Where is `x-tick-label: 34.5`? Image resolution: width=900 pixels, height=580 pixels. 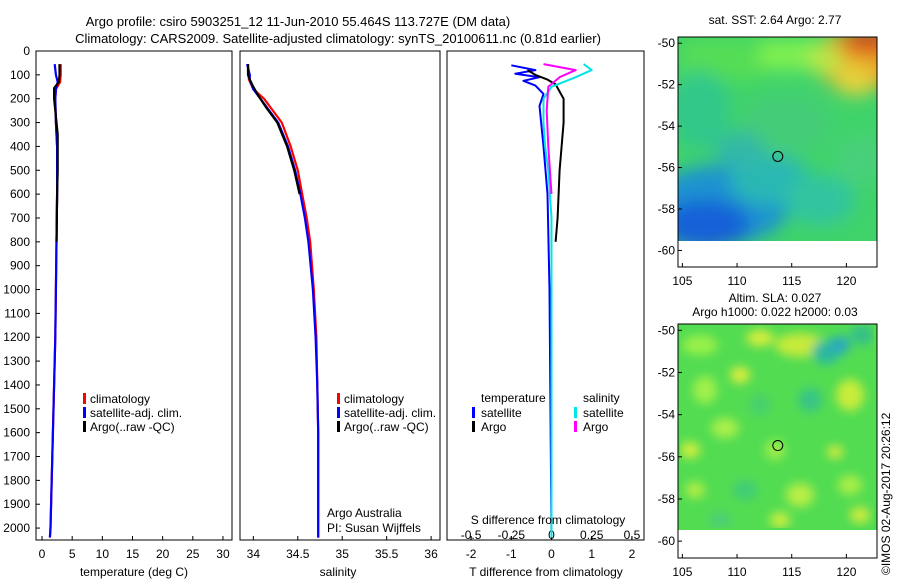
x-tick-label: 34.5 is located at coordinates (298, 554).